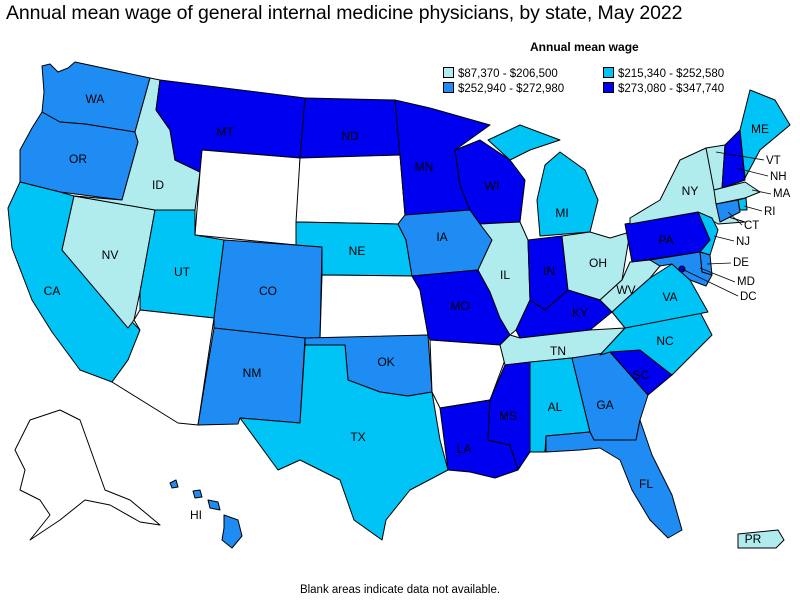 Image resolution: width=800 pixels, height=600 pixels. Describe the element at coordinates (665, 341) in the screenshot. I see `label-nc: NC` at that location.